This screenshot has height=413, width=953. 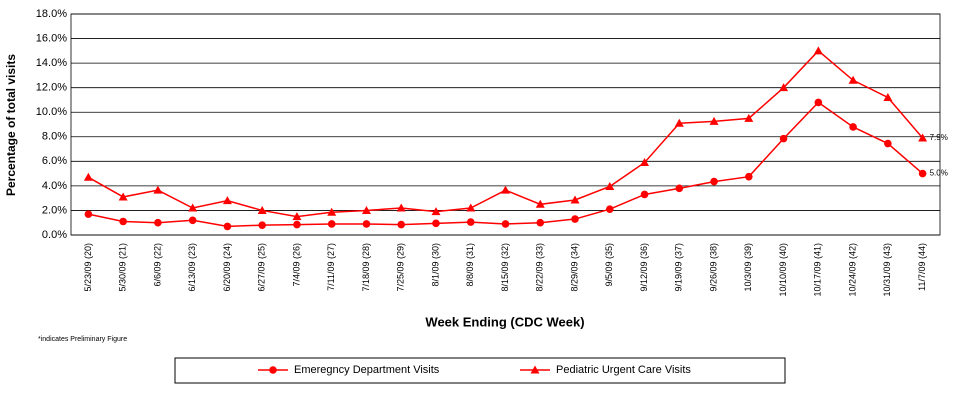 I want to click on x-tick-label: 10/24/09 (42), so click(x=852, y=270).